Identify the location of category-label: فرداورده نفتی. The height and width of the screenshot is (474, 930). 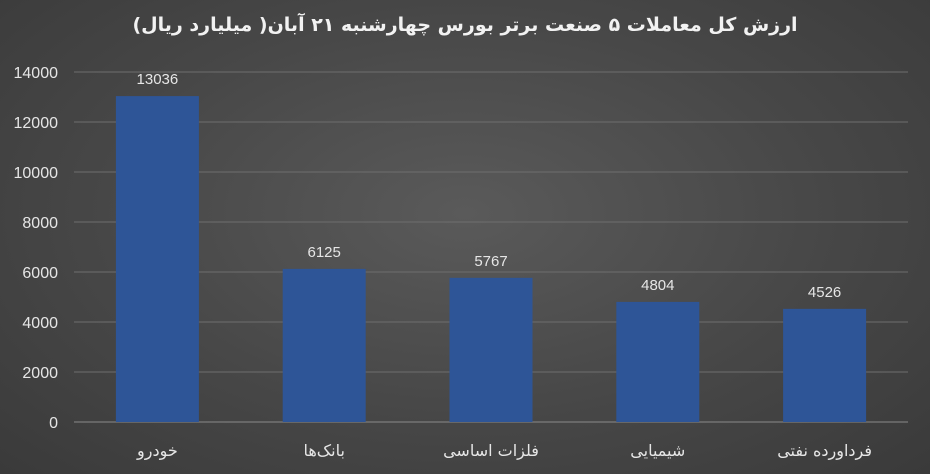
(824, 451).